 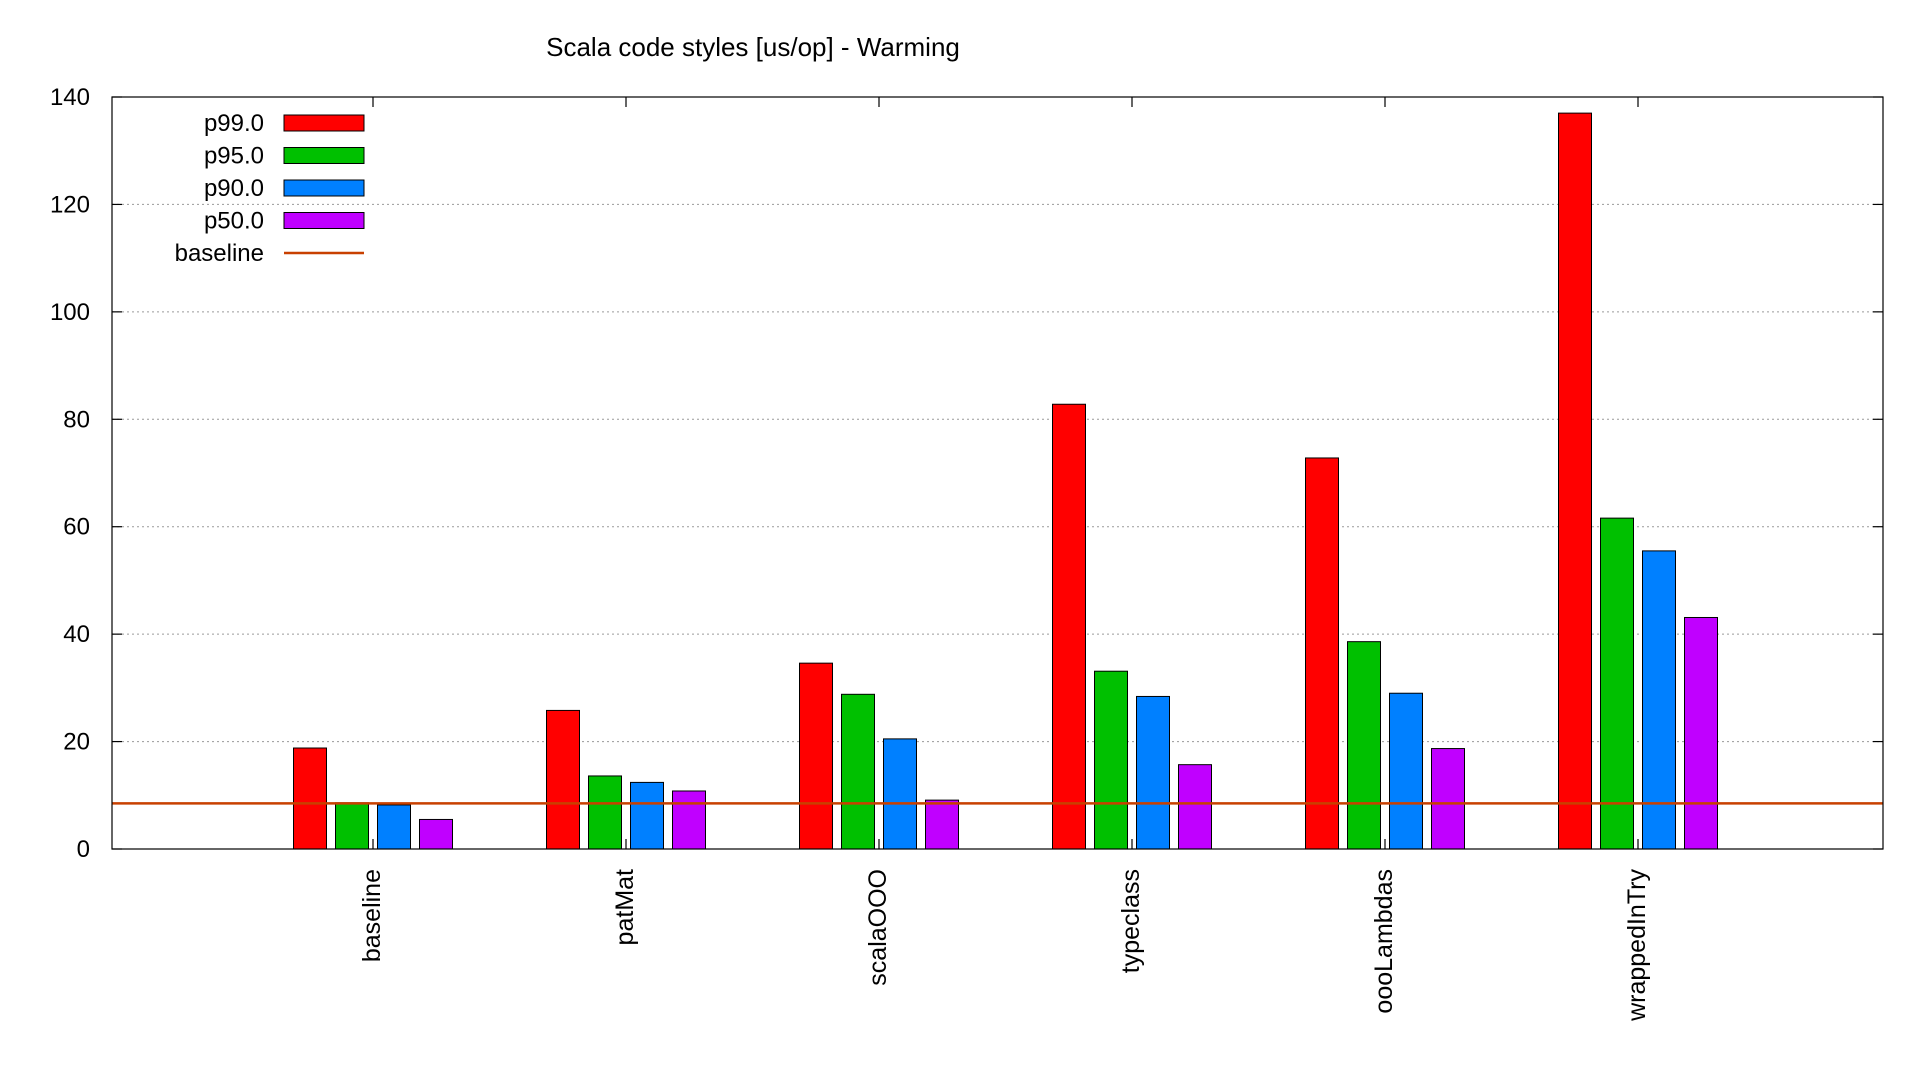 I want to click on bar-patMat-p90.0, so click(x=647, y=815).